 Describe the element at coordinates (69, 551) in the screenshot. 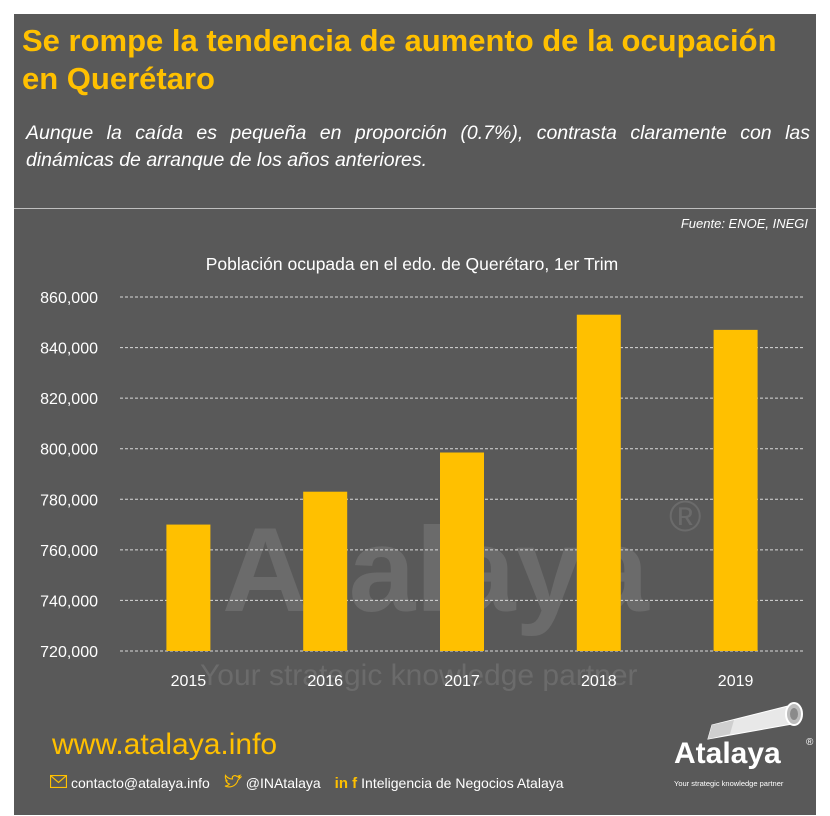

I see `y-tick-label: 760,000` at that location.